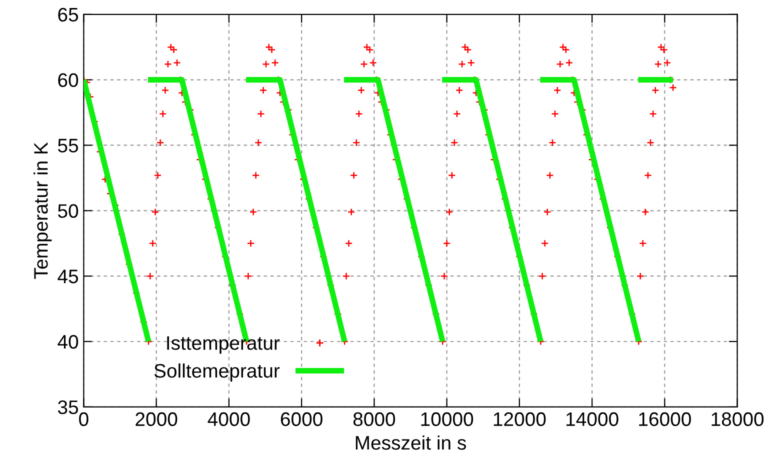 This screenshot has width=768, height=464. Describe the element at coordinates (68, 277) in the screenshot. I see `y-tick-label: 45` at that location.